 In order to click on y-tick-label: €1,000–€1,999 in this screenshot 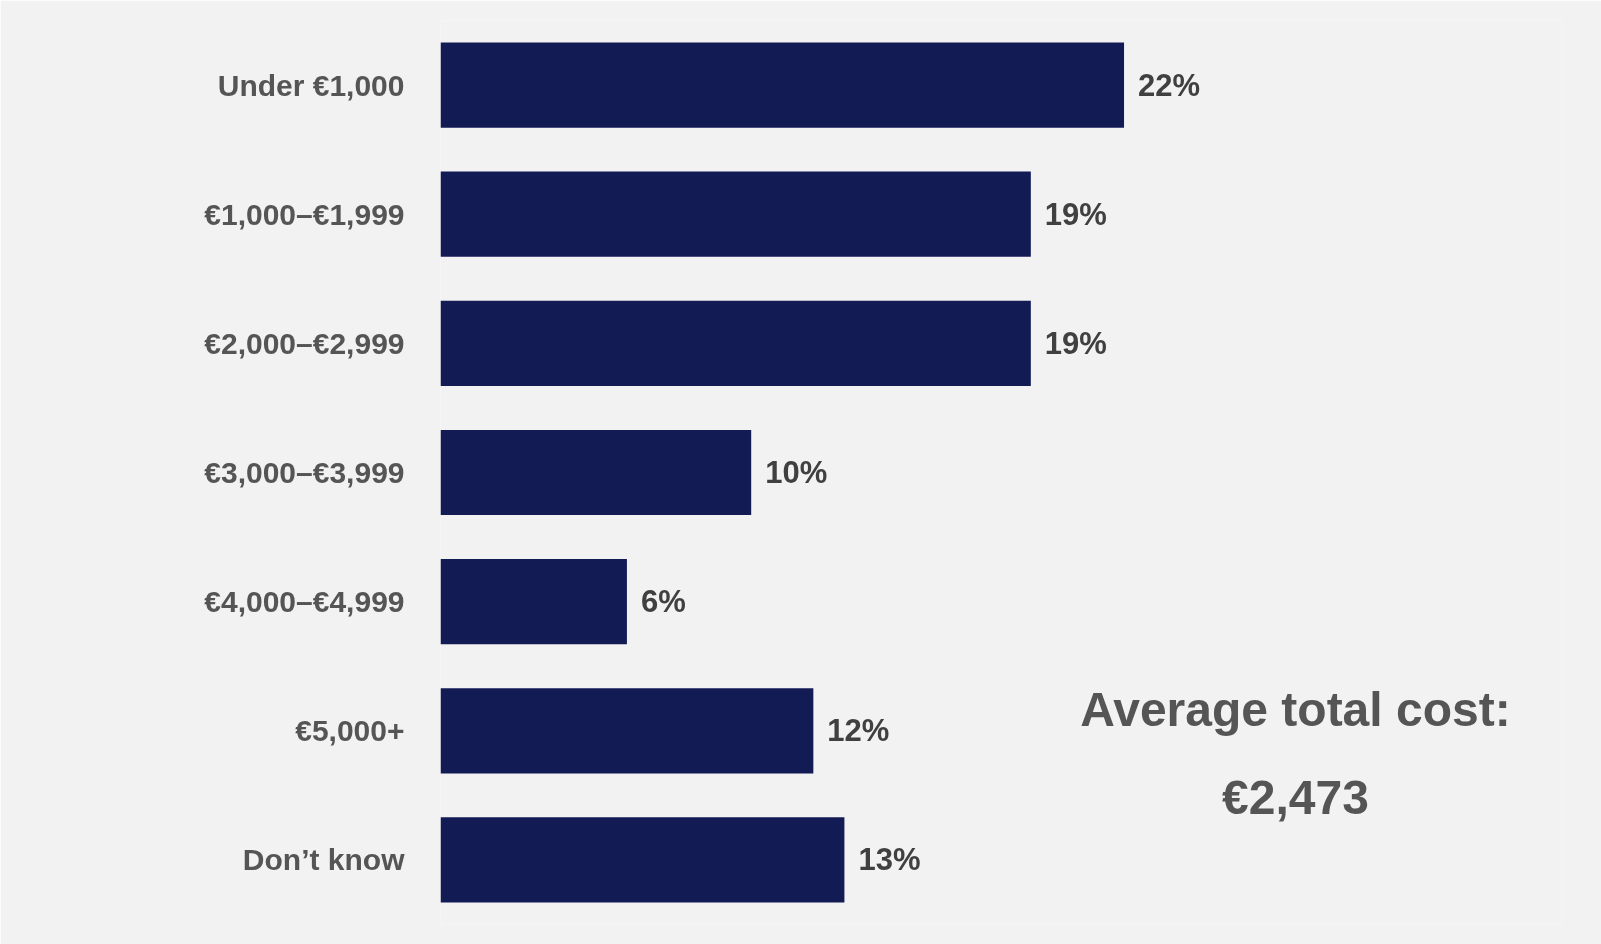, I will do `click(304, 214)`.